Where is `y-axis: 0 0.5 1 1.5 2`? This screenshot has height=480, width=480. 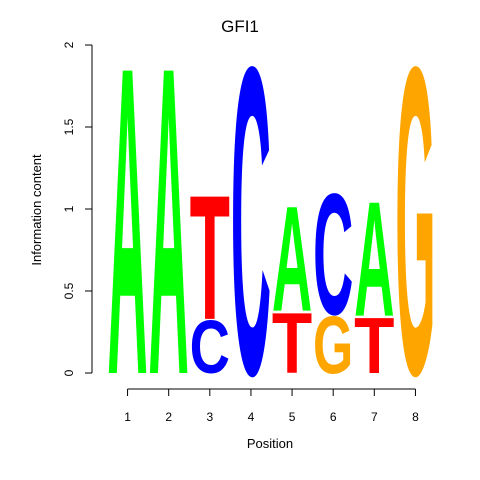
y-axis: 0 0.5 1 1.5 2 is located at coordinates (77, 208).